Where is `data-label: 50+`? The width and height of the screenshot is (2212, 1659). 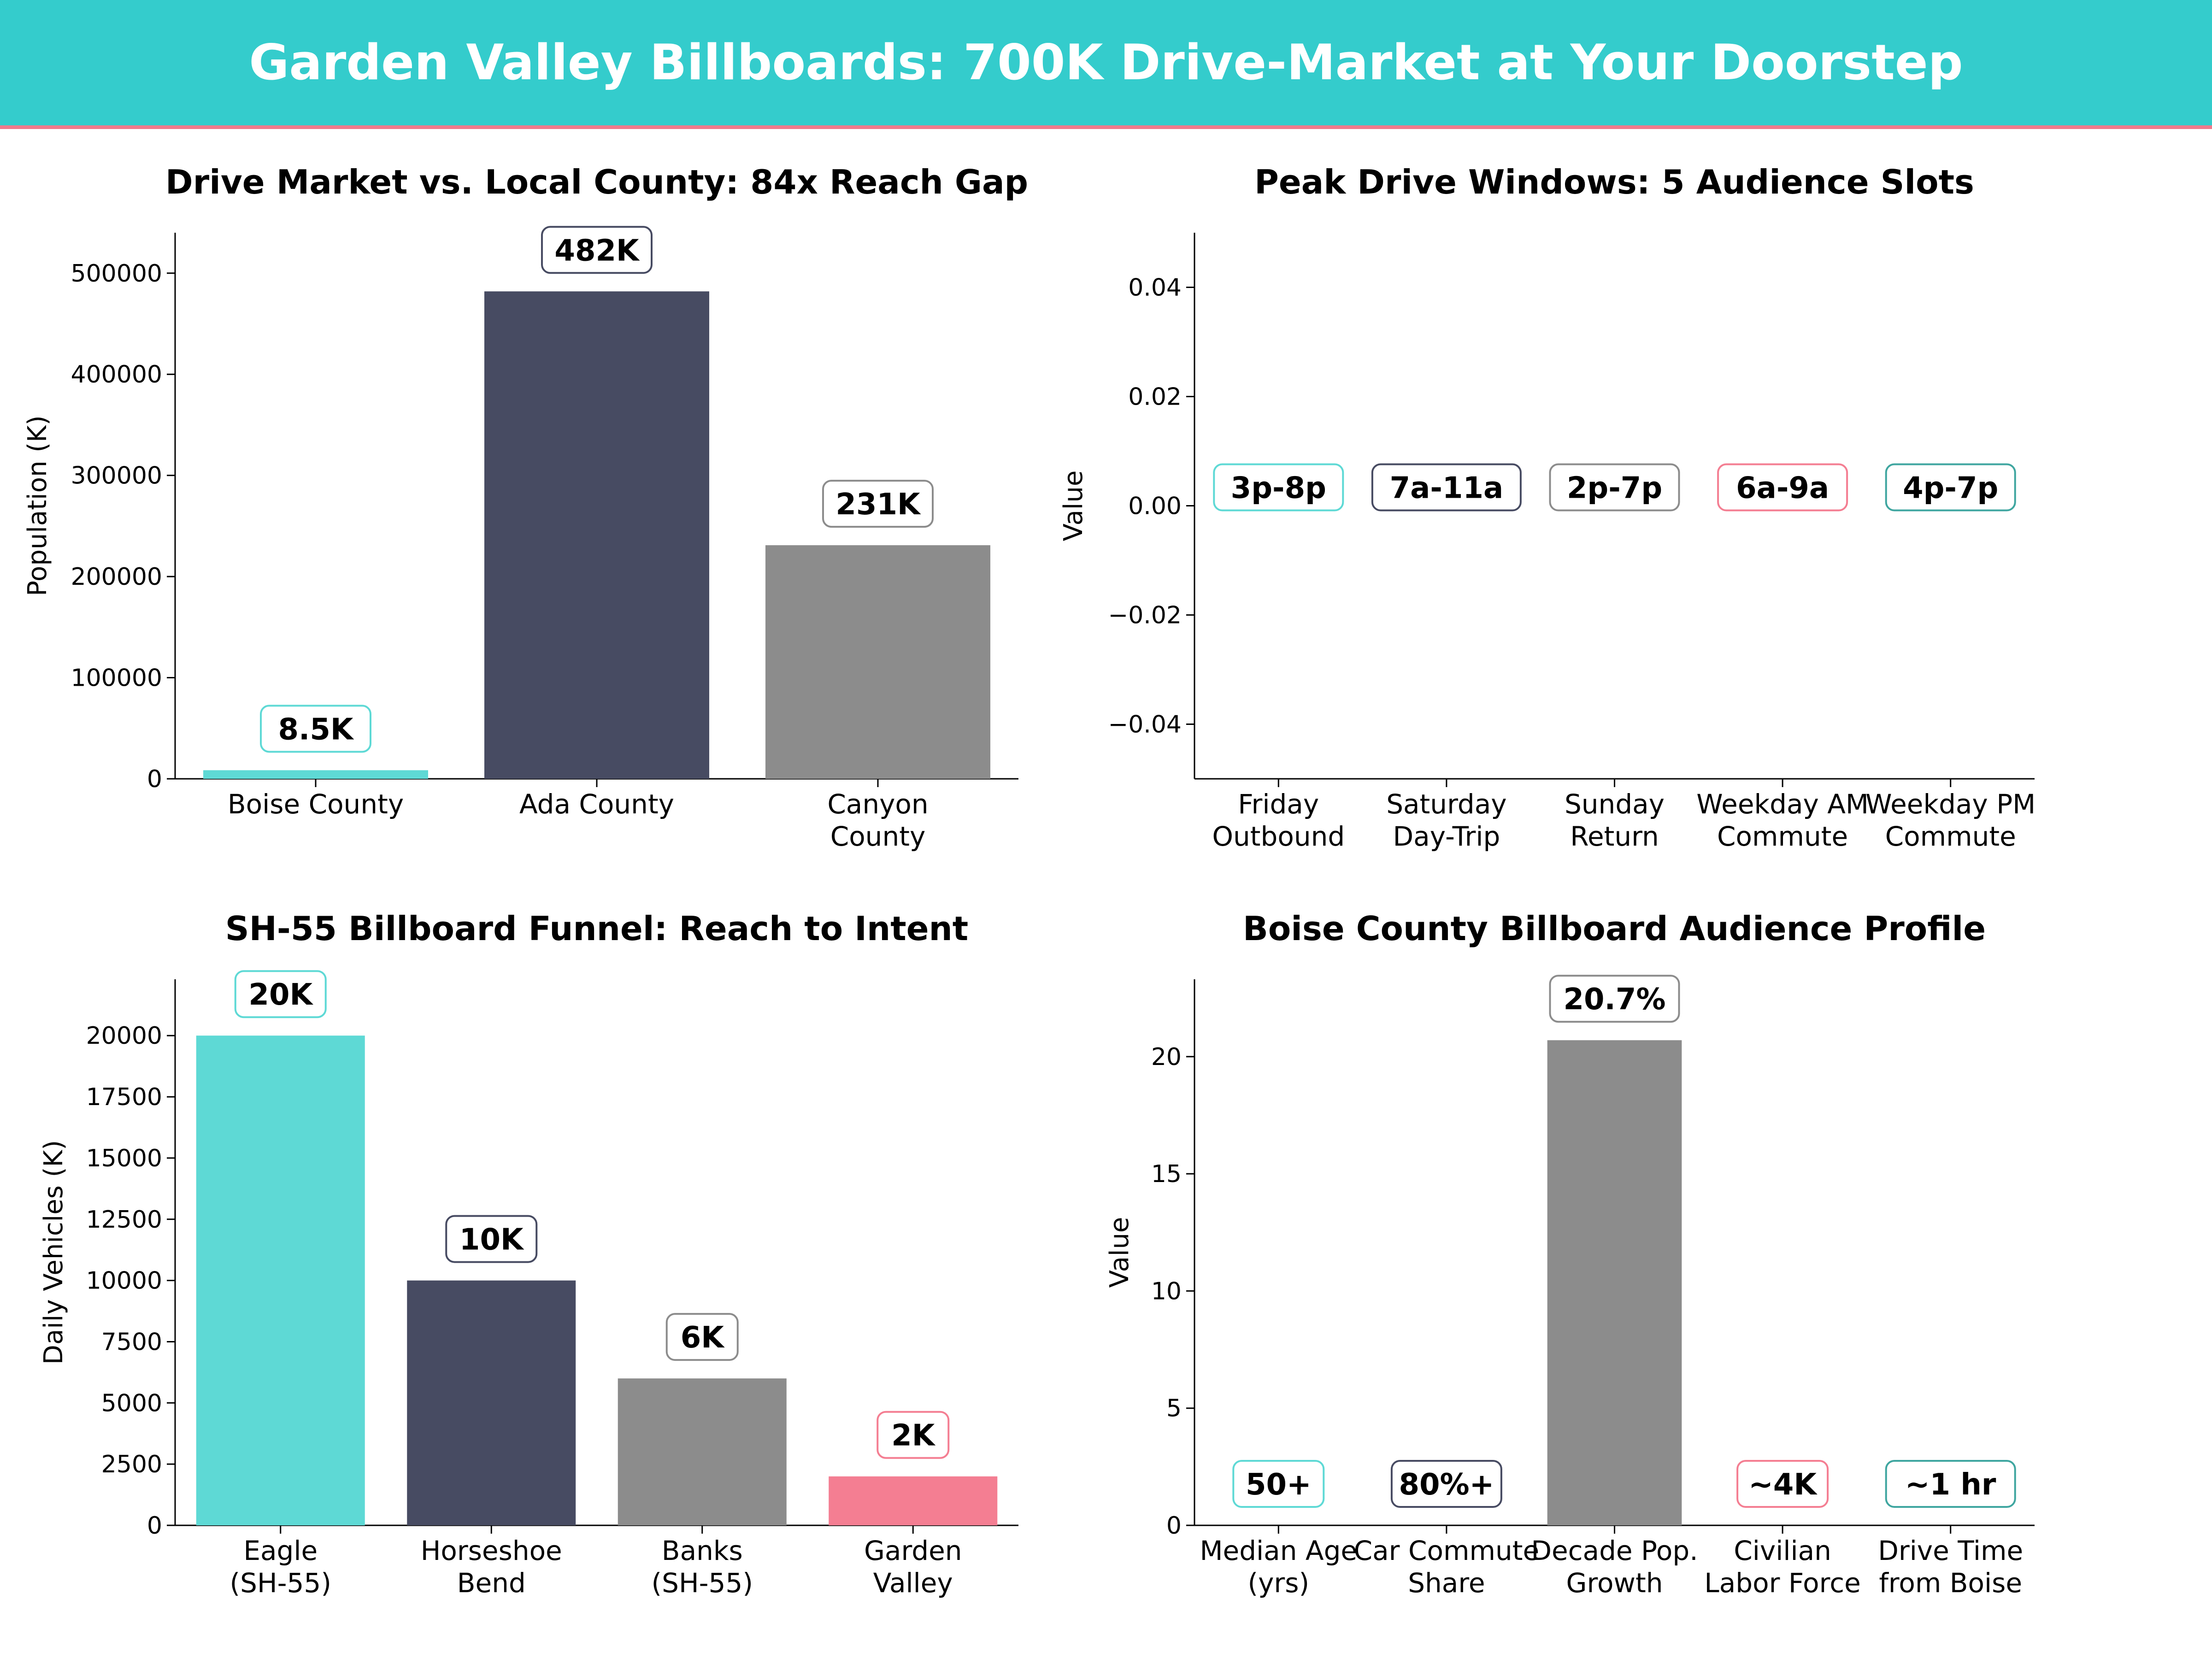
data-label: 50+ is located at coordinates (1278, 1484).